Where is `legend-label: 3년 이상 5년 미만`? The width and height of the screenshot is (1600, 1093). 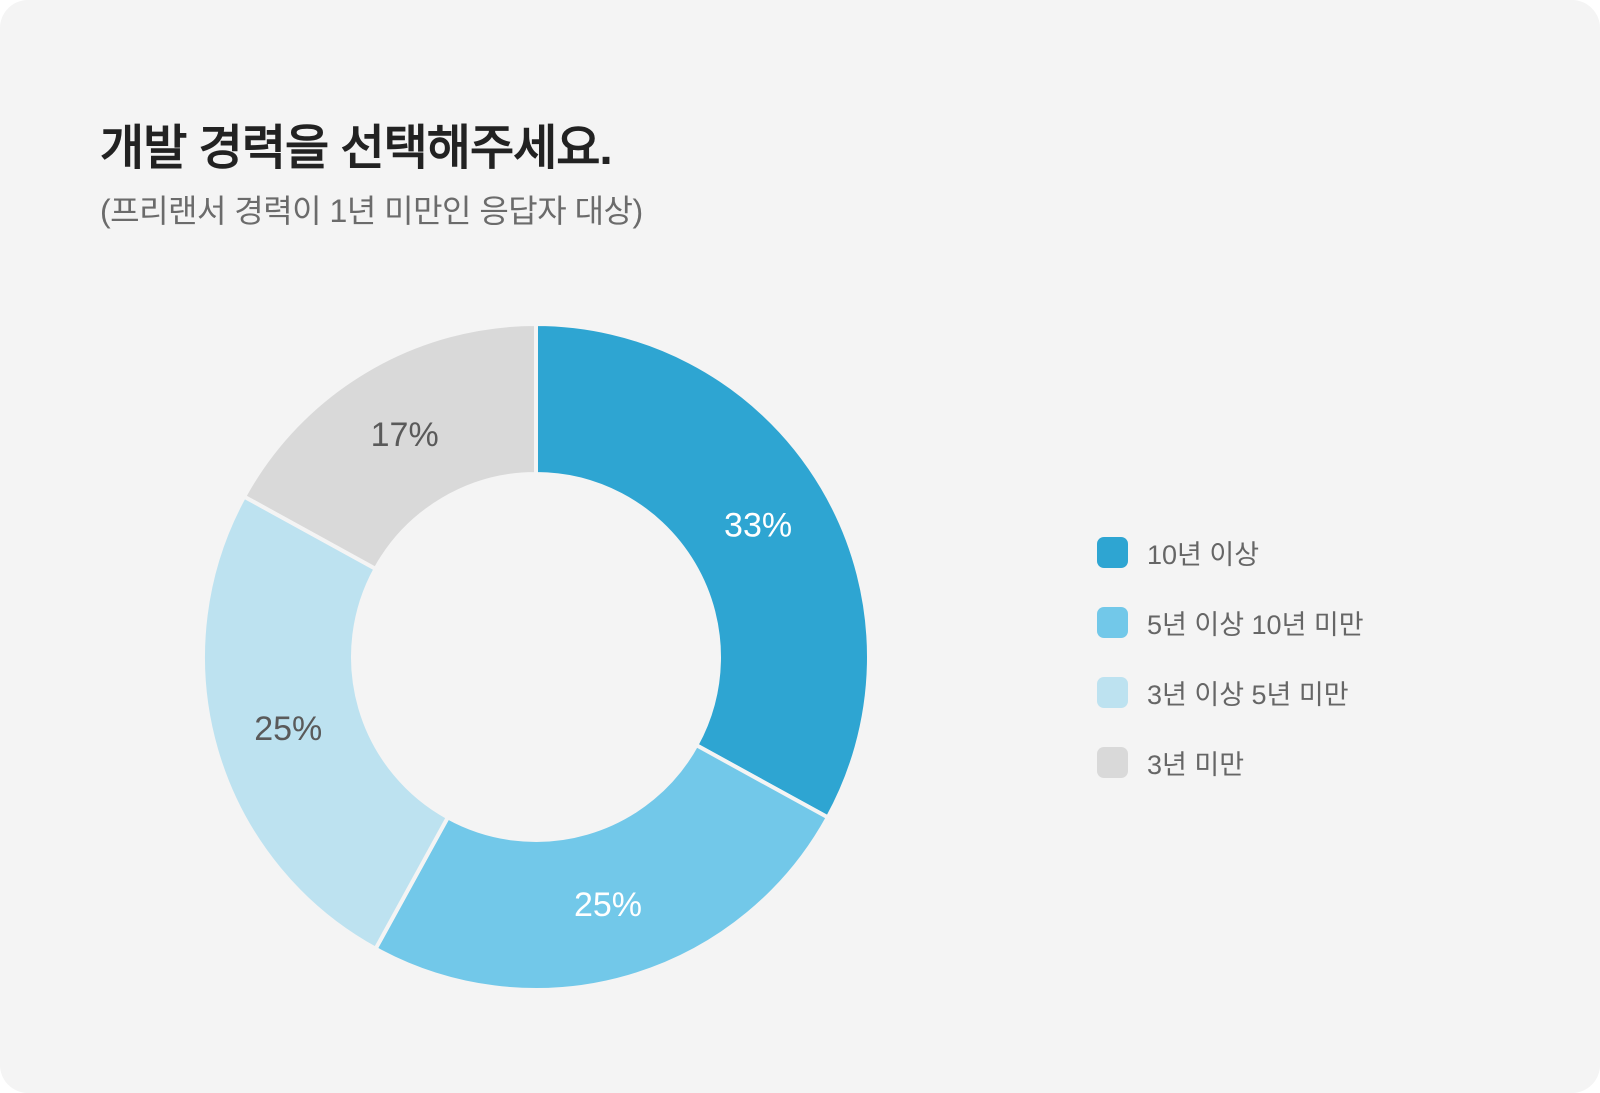 legend-label: 3년 이상 5년 미만 is located at coordinates (1248, 694).